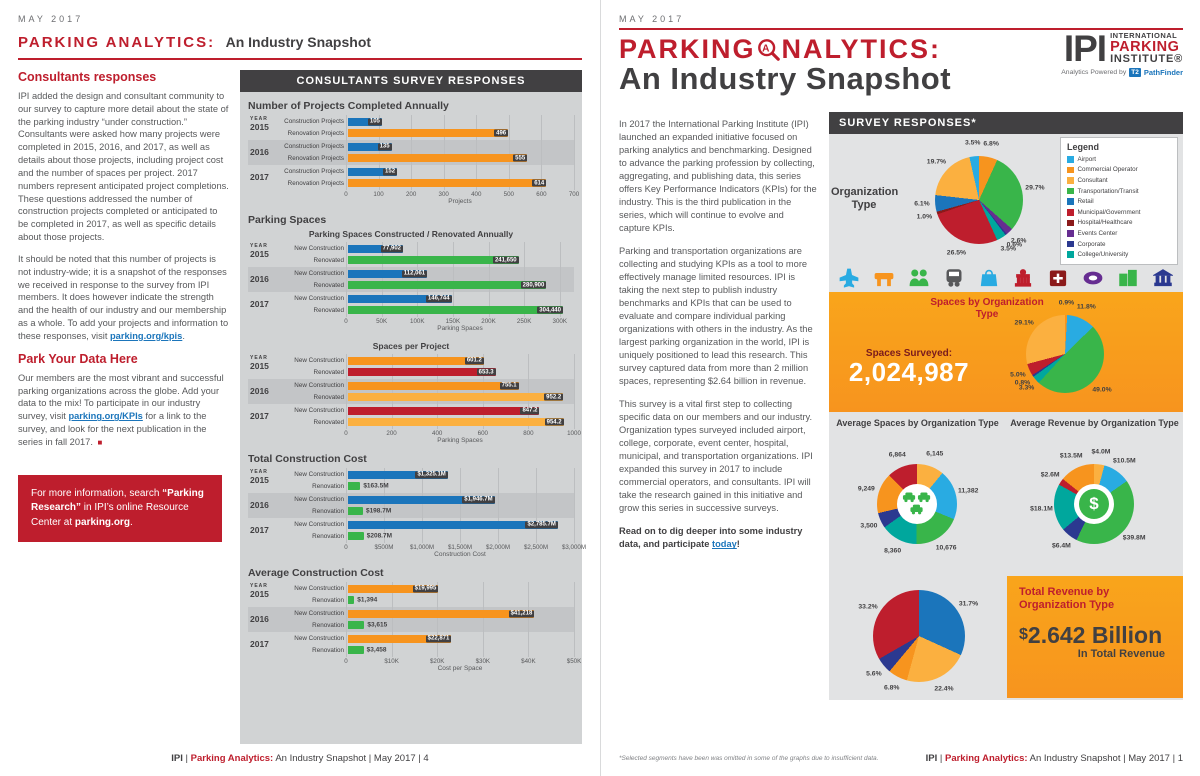 The width and height of the screenshot is (1200, 776). I want to click on pie, so click(979, 200).